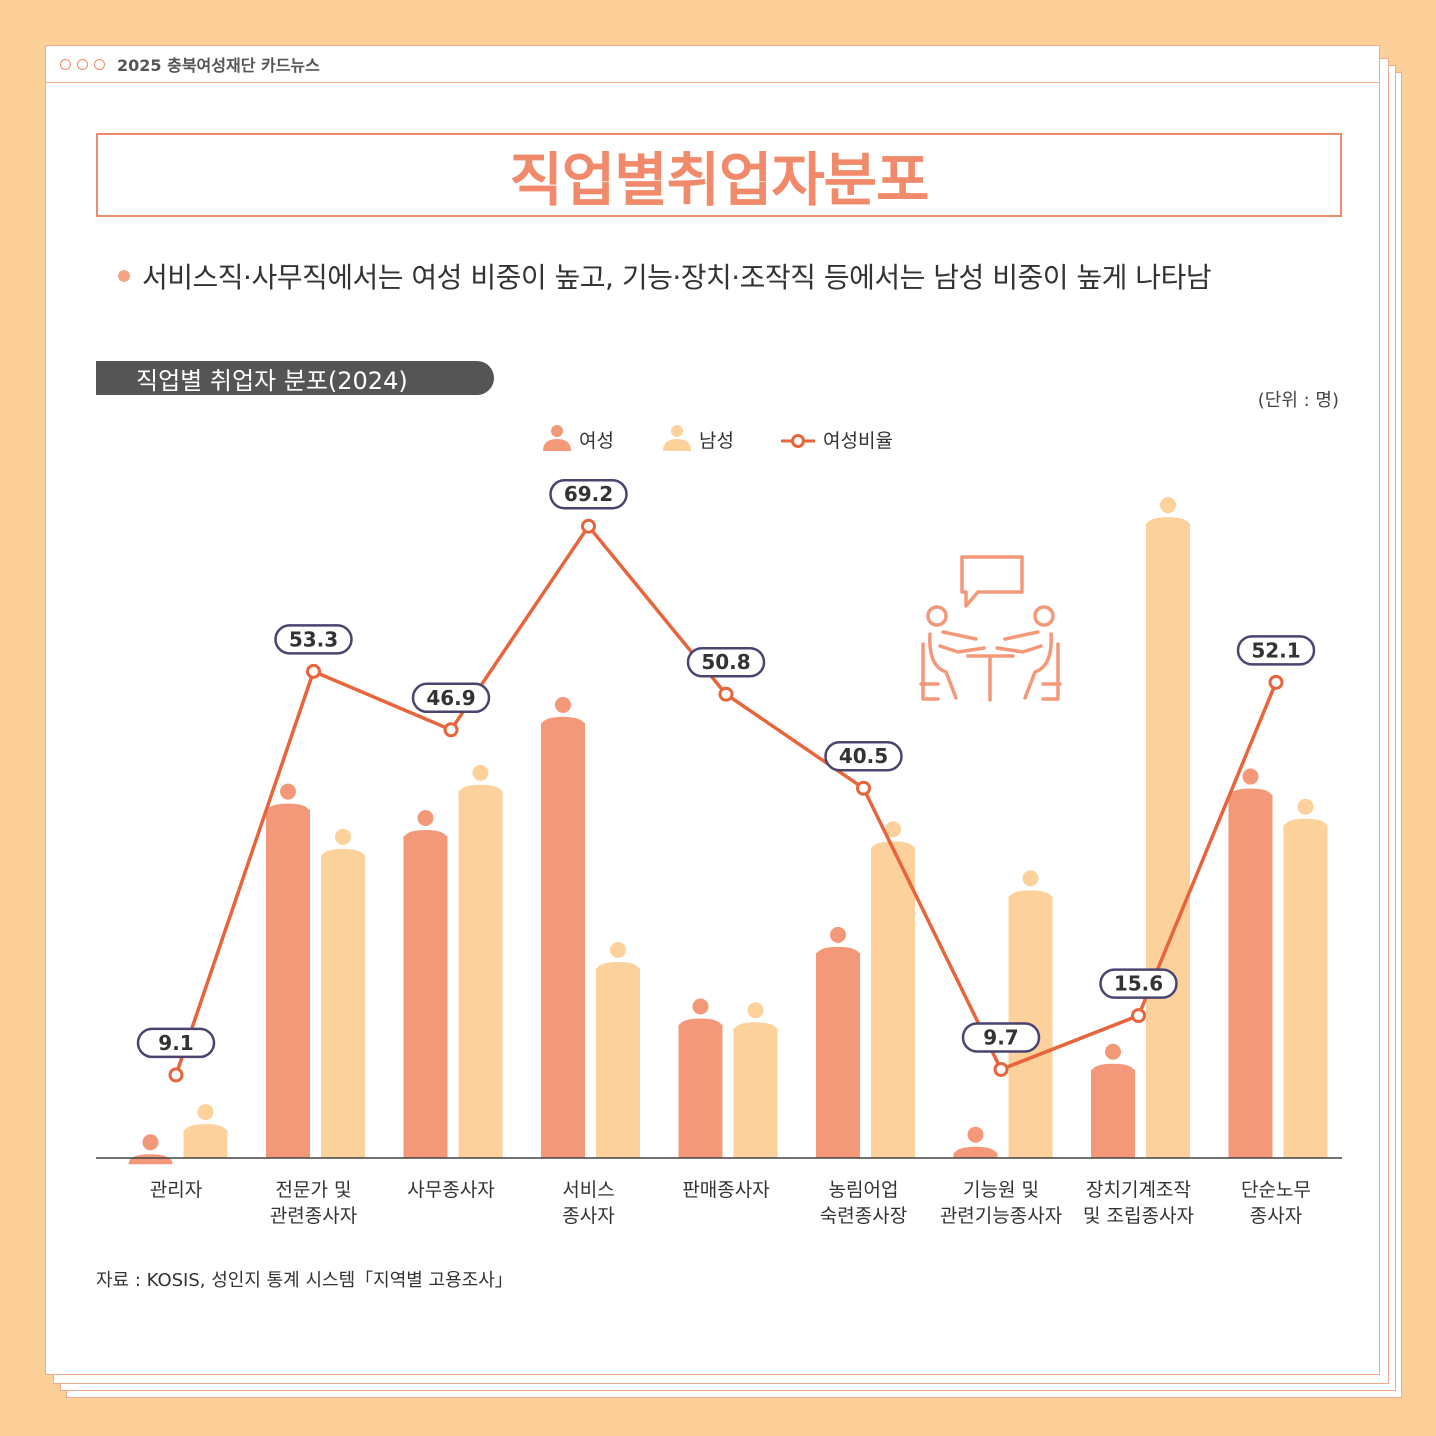 The image size is (1436, 1436). What do you see at coordinates (295, 378) in the screenshot?
I see `chart-label: 직업별 취업자 분포(2024)` at bounding box center [295, 378].